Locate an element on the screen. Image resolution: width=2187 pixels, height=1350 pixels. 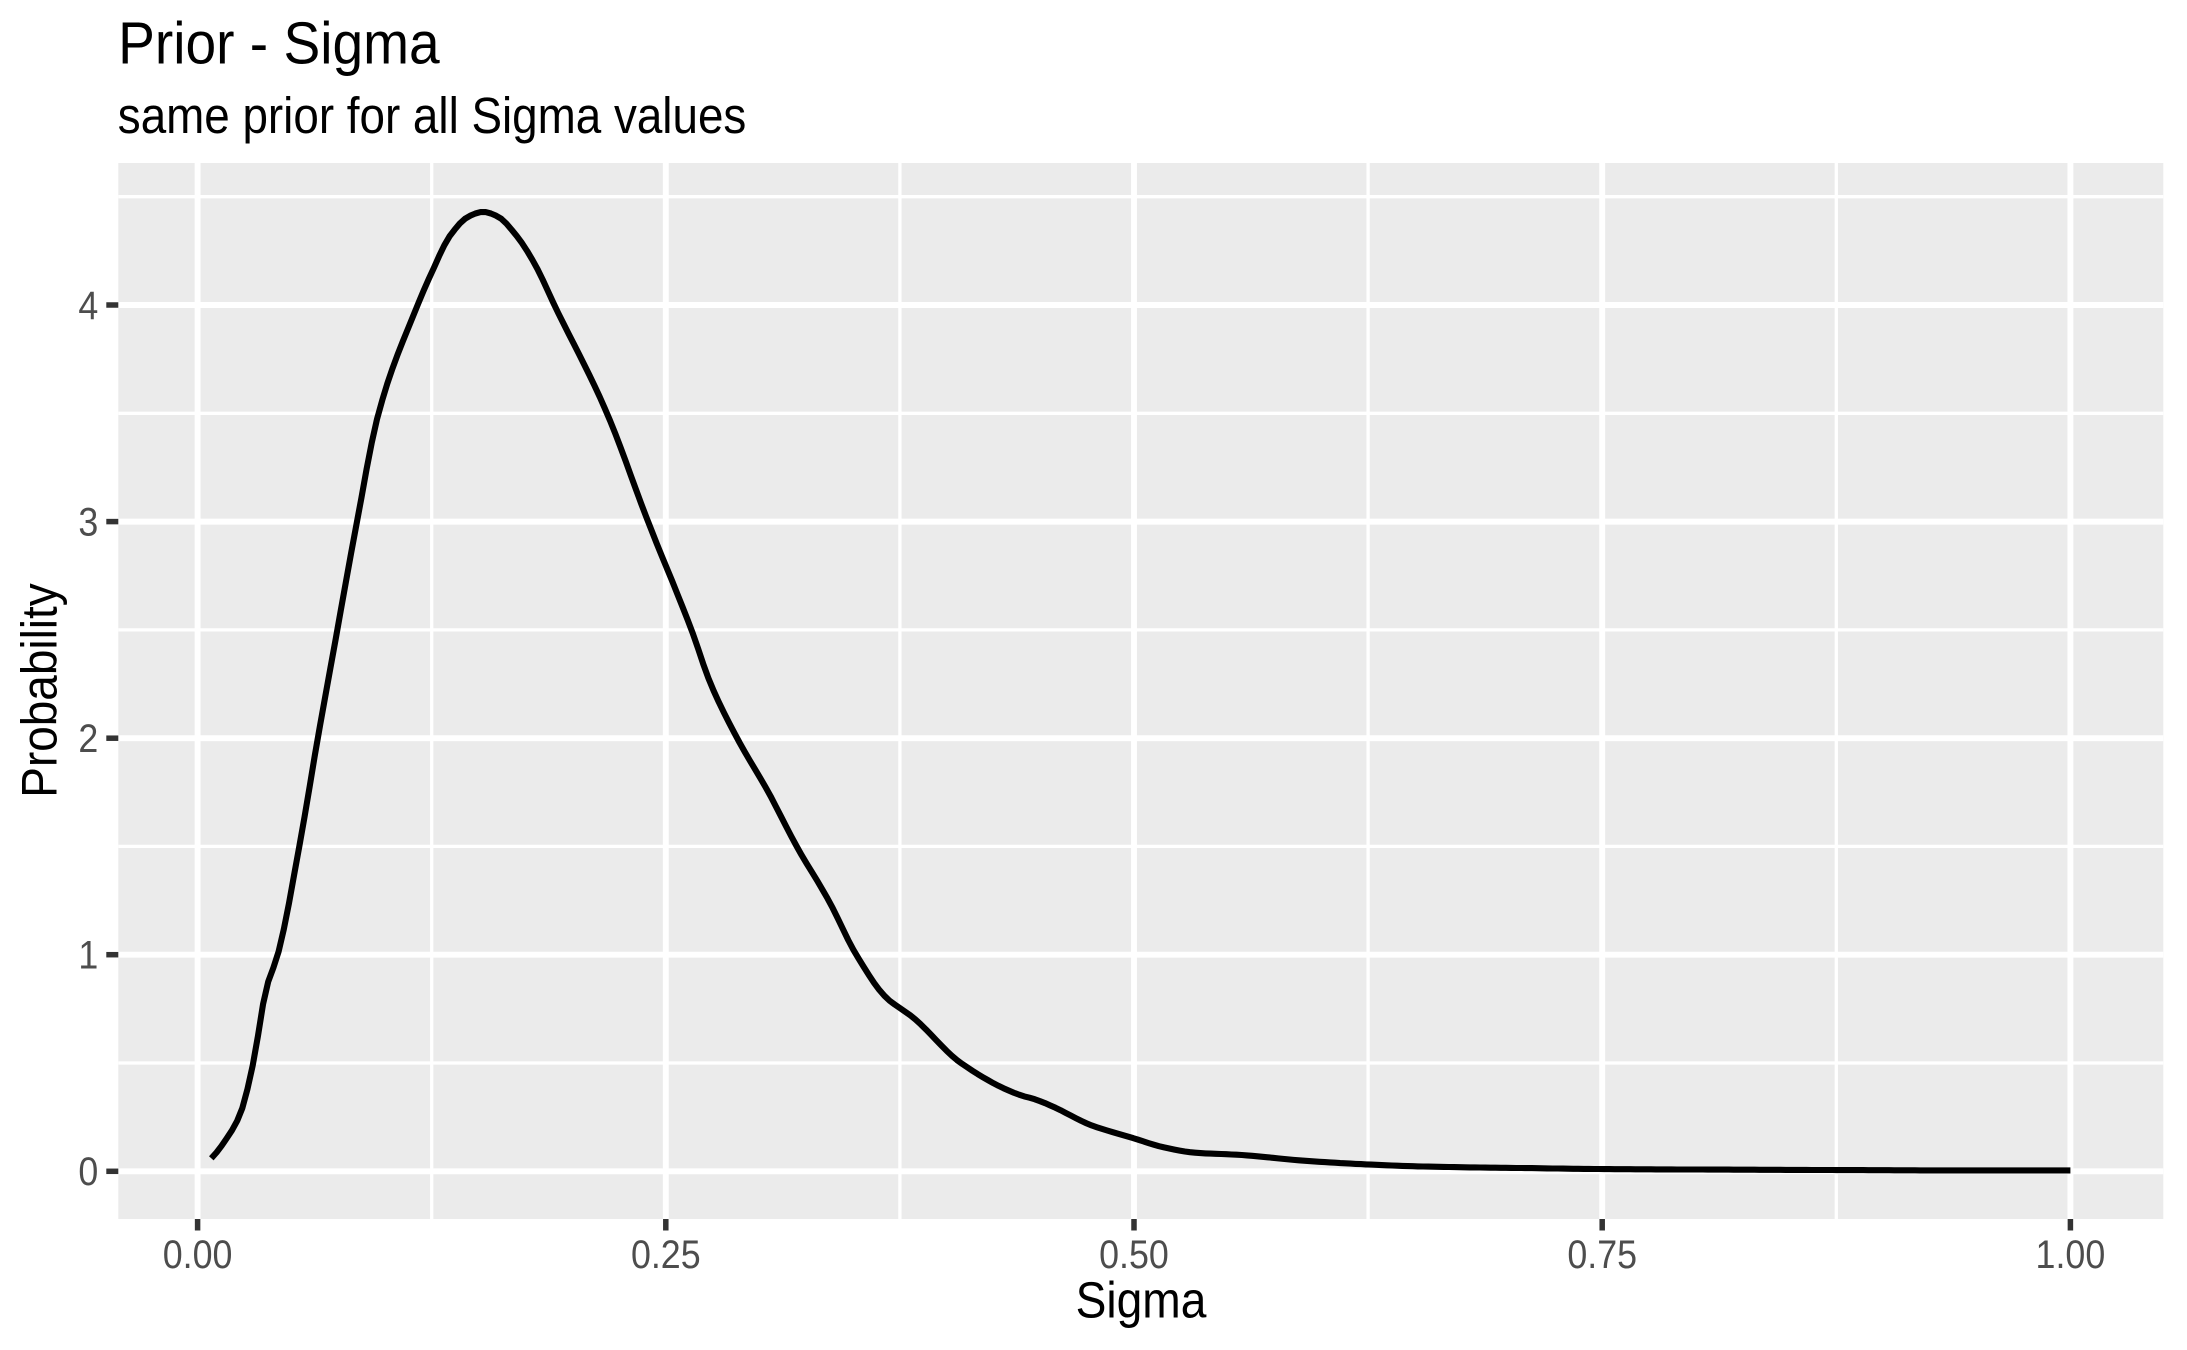
svg-text: 2 is located at coordinates (88, 739).